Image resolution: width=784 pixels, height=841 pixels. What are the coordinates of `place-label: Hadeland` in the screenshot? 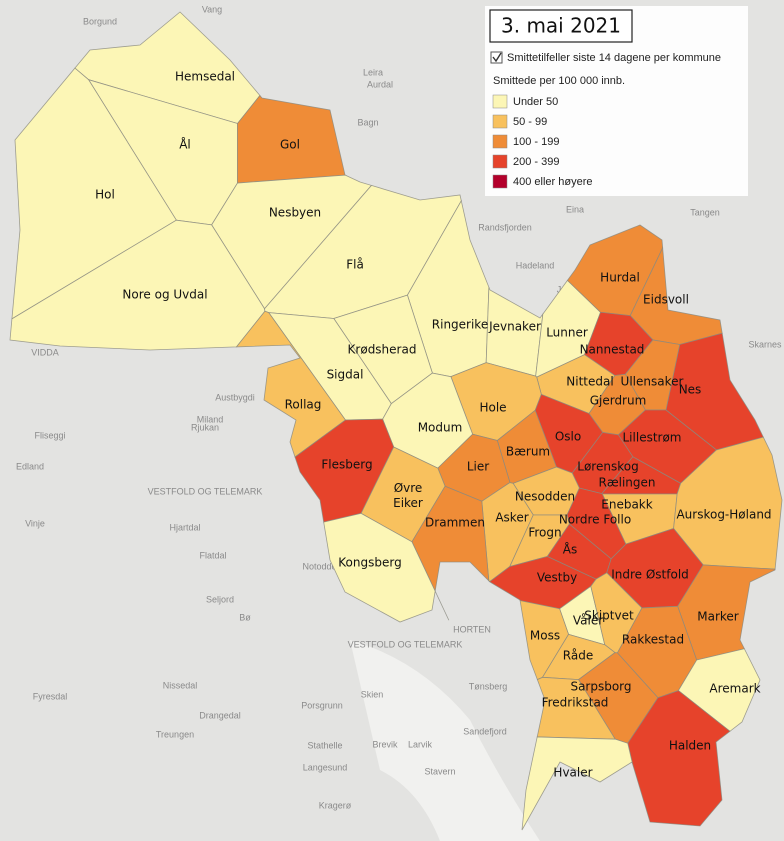 It's located at (535, 265).